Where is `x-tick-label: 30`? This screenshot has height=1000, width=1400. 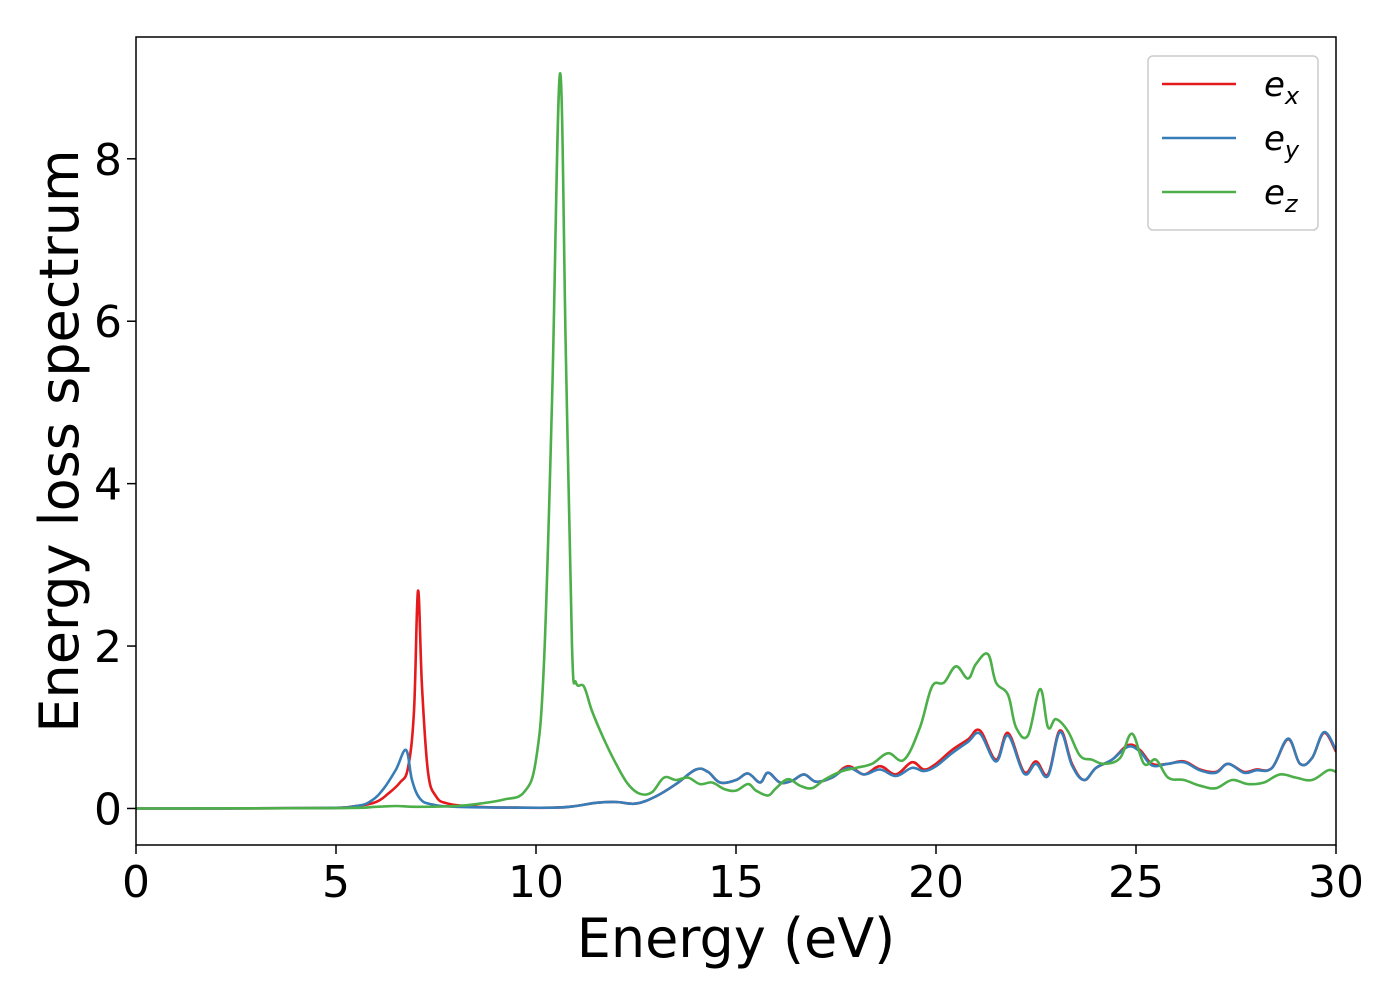
x-tick-label: 30 is located at coordinates (1336, 882).